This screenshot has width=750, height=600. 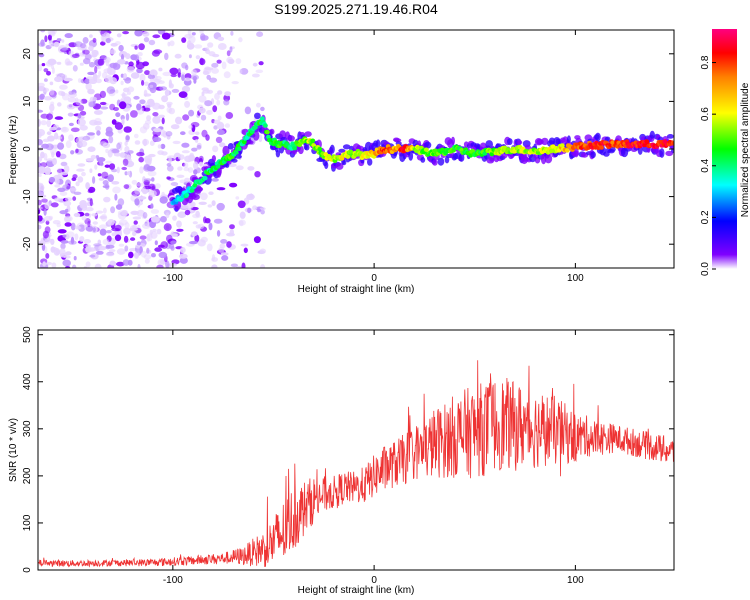 What do you see at coordinates (27, 334) in the screenshot?
I see `snr-y-tick-label: 500` at bounding box center [27, 334].